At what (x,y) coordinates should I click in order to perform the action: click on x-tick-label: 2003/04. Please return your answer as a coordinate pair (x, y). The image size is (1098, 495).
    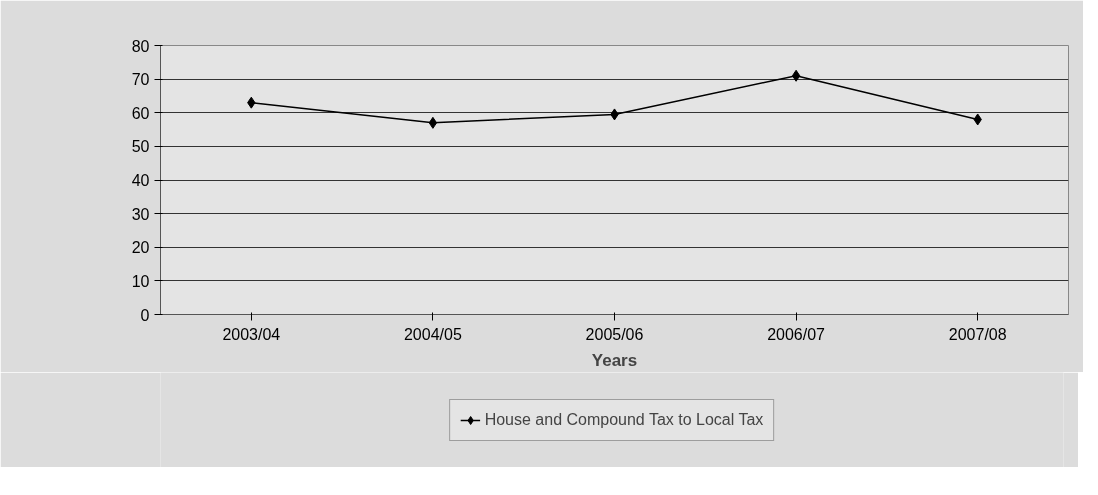
    Looking at the image, I should click on (251, 334).